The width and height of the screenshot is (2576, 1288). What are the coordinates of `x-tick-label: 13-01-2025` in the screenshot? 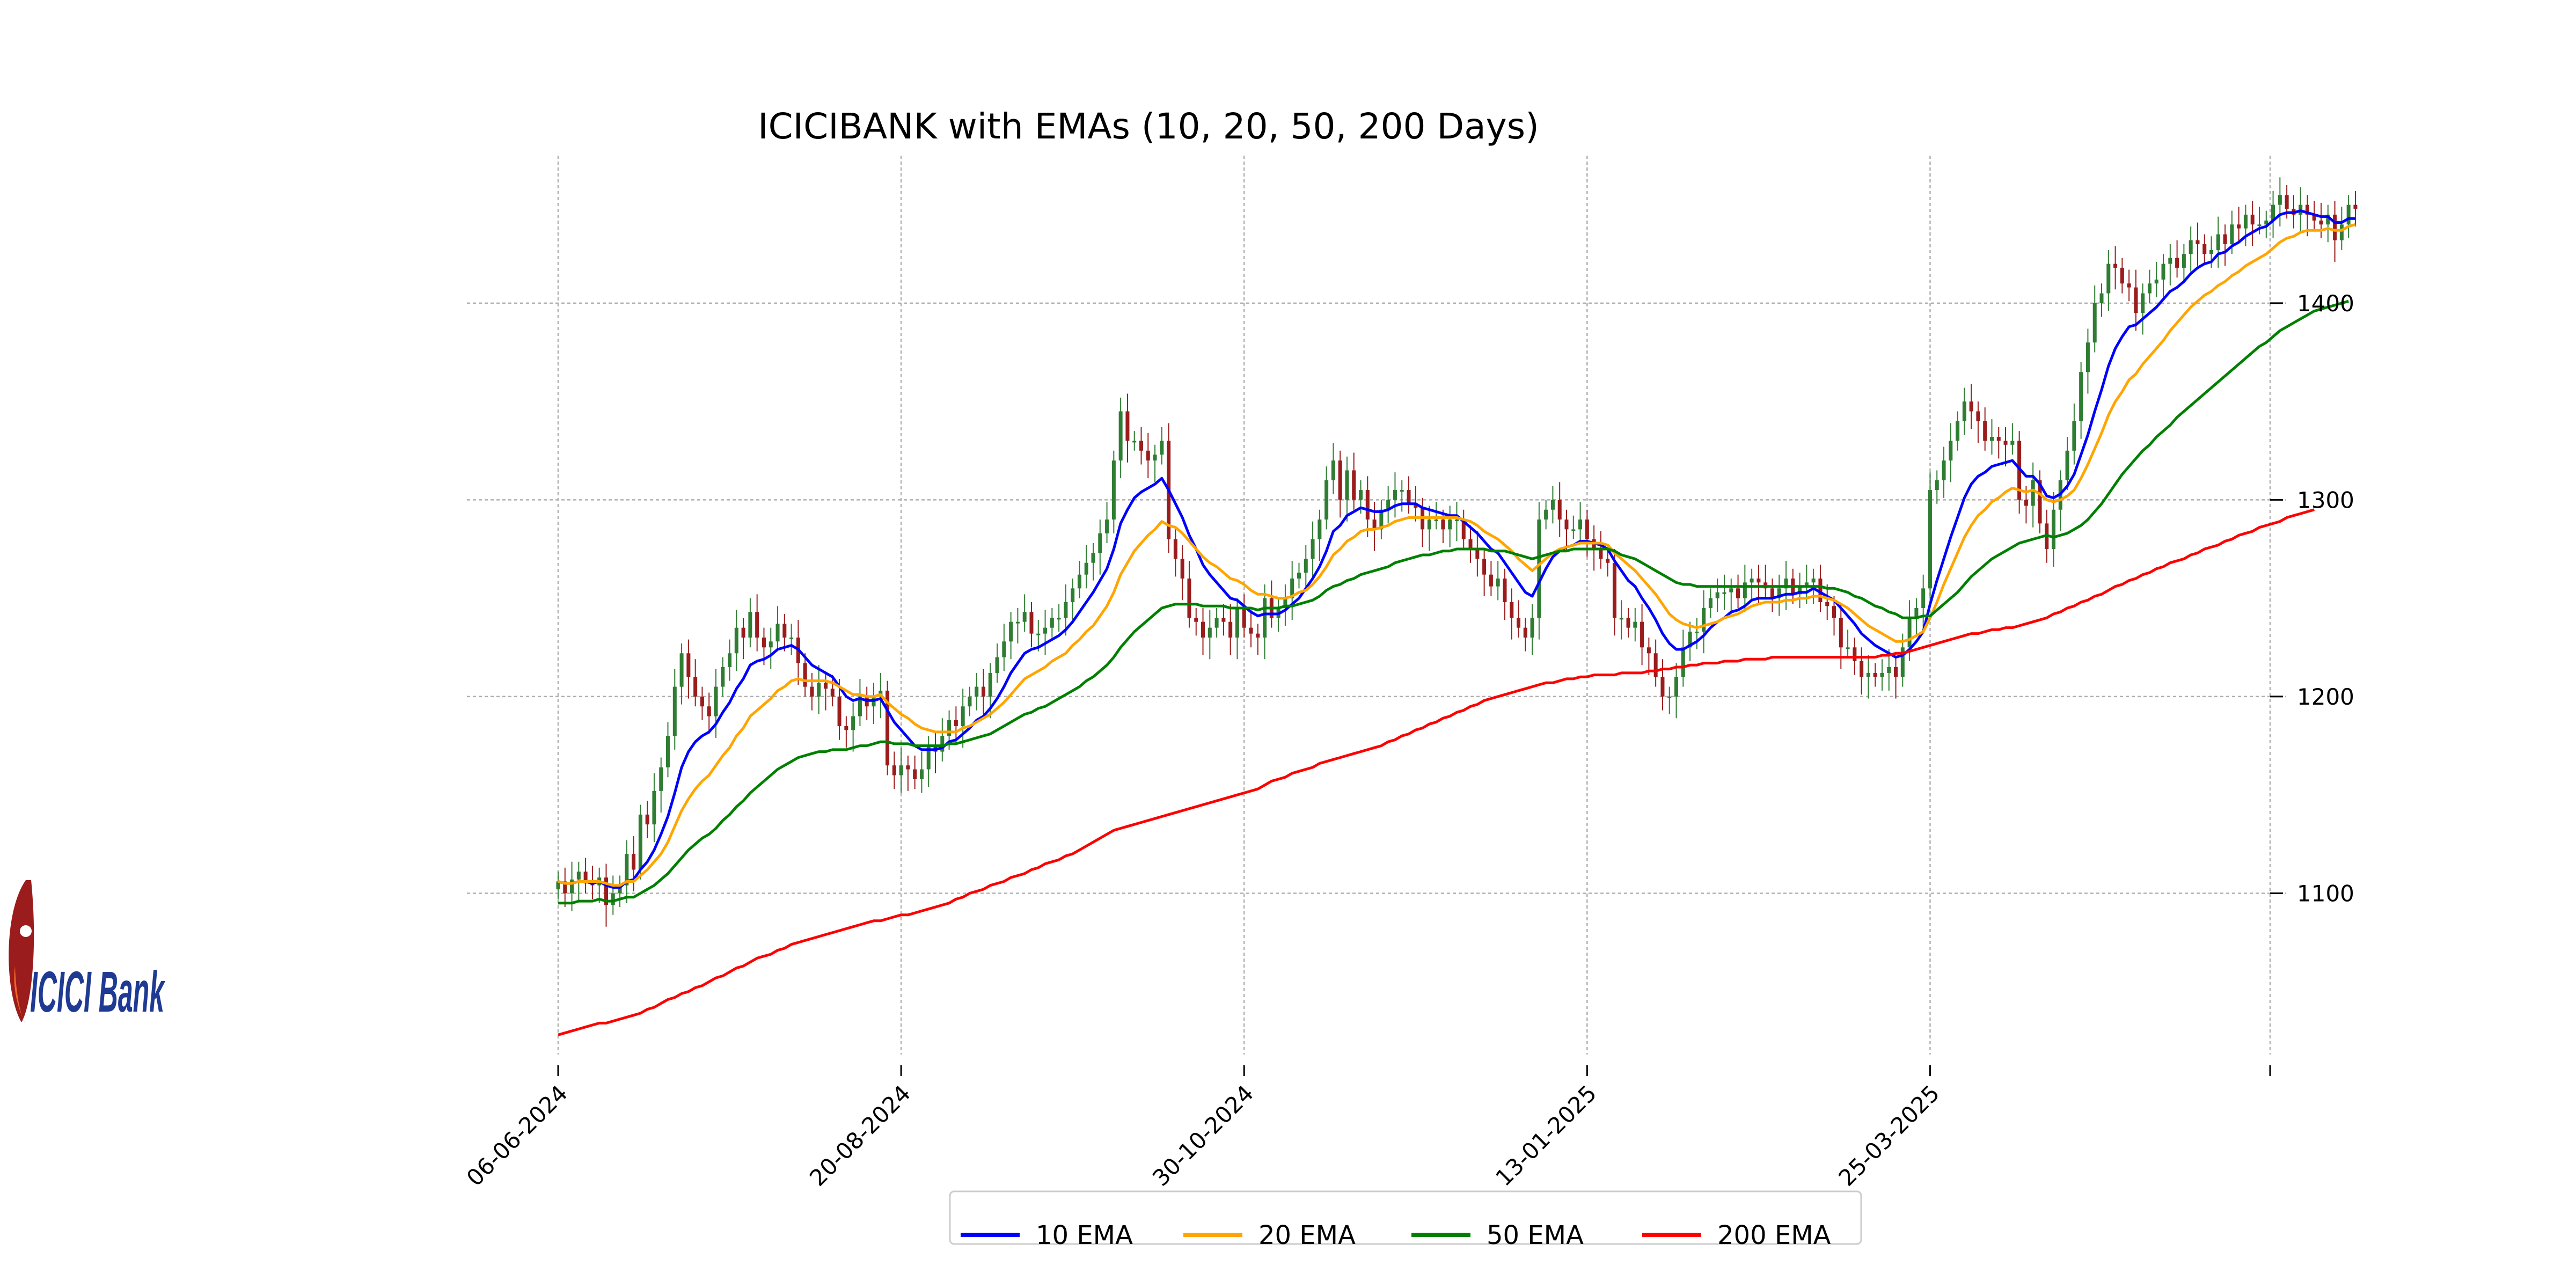 It's located at (1545, 1135).